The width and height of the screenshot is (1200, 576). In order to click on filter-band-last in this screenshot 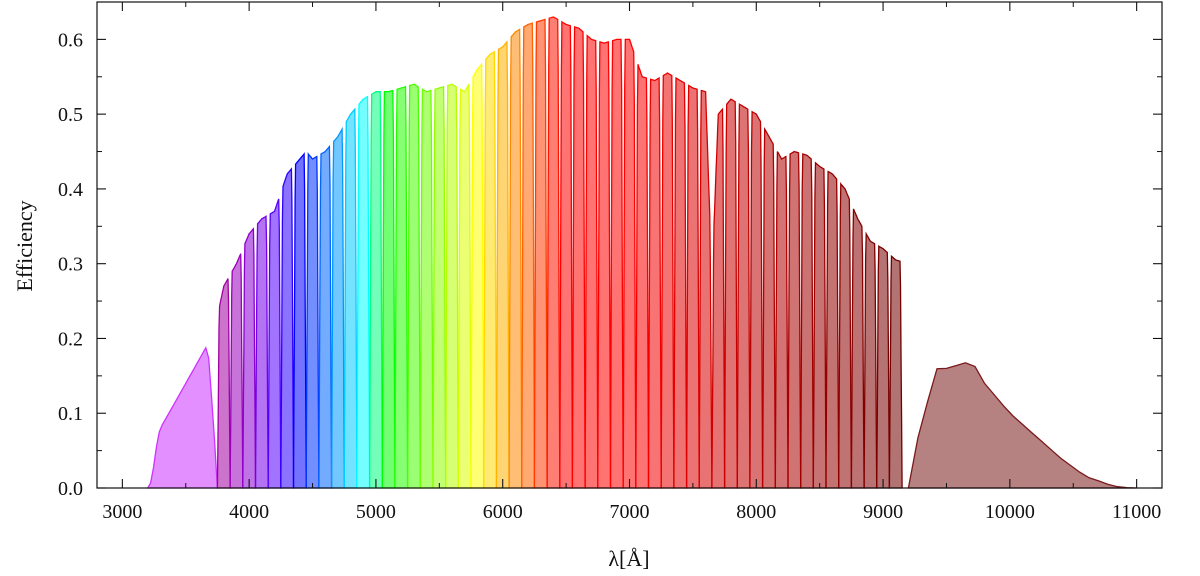, I will do `click(1022, 425)`.